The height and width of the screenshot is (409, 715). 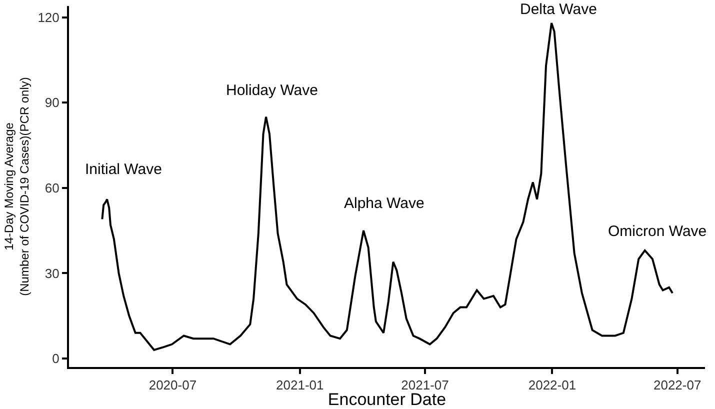 What do you see at coordinates (677, 385) in the screenshot?
I see `x-tick-label: 2022-07` at bounding box center [677, 385].